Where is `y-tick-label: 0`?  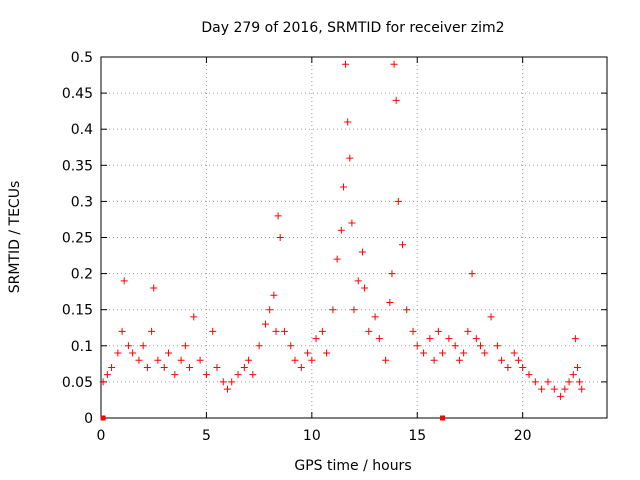 y-tick-label: 0 is located at coordinates (88, 419).